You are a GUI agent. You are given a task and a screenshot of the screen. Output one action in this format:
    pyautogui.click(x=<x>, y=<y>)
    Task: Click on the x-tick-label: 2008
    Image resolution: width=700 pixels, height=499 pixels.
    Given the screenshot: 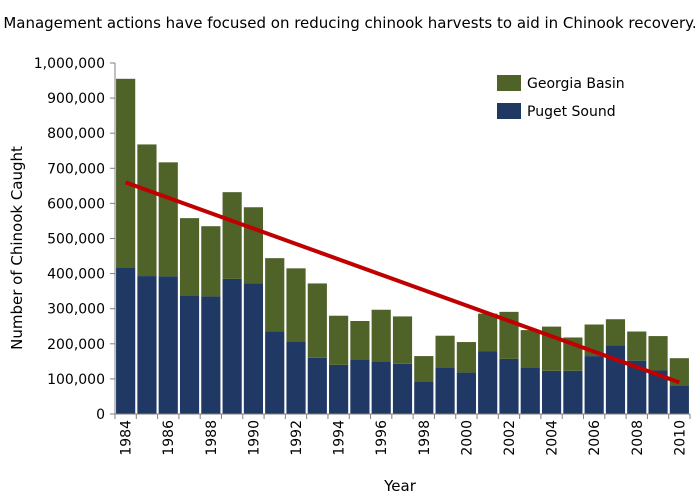 What is the action you would take?
    pyautogui.click(x=638, y=438)
    